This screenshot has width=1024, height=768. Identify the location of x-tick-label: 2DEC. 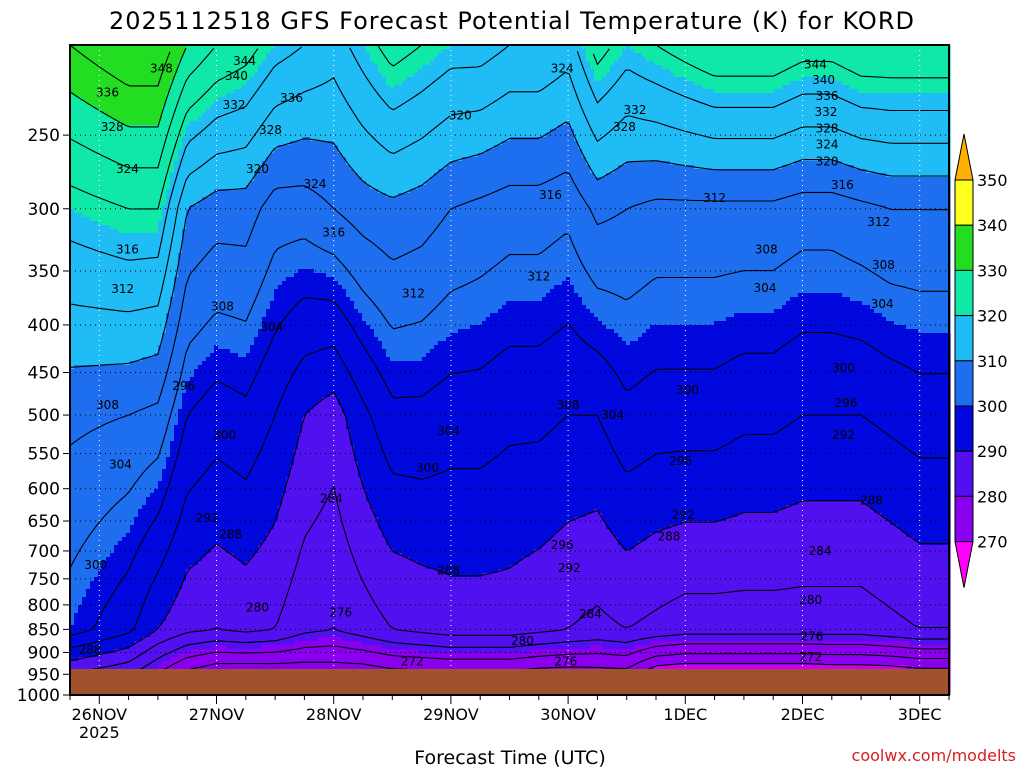
(803, 714).